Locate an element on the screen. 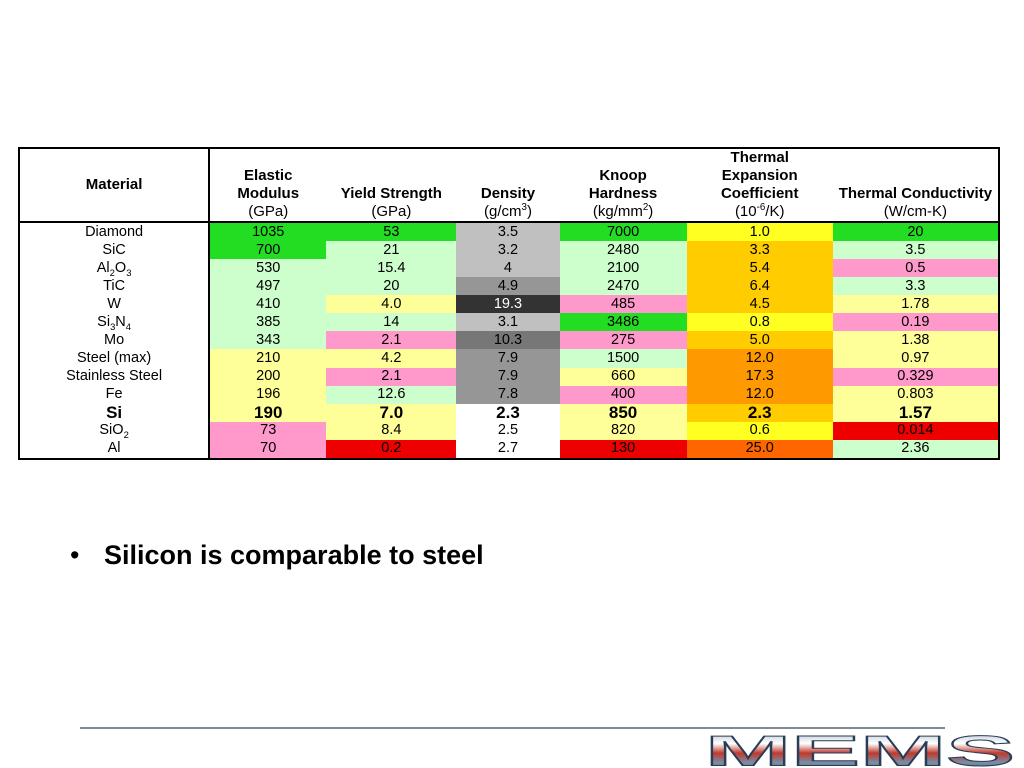 Image resolution: width=1024 pixels, height=768 pixels. value-cell: 73 is located at coordinates (268, 430).